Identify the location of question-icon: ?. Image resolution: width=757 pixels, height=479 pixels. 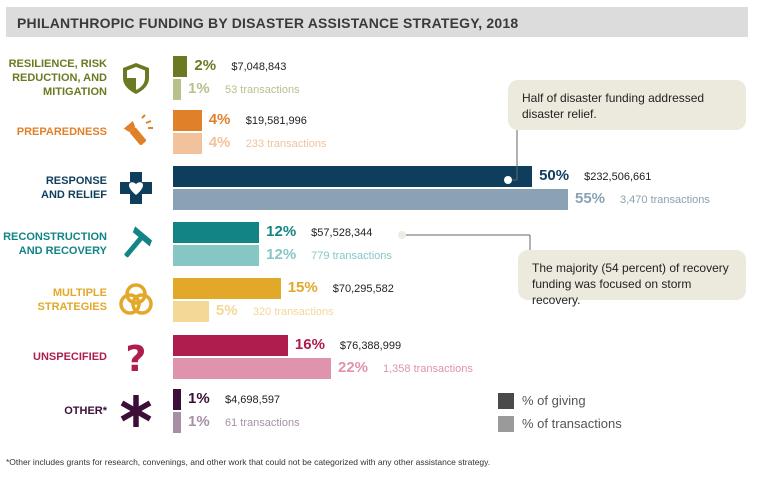
(136, 359).